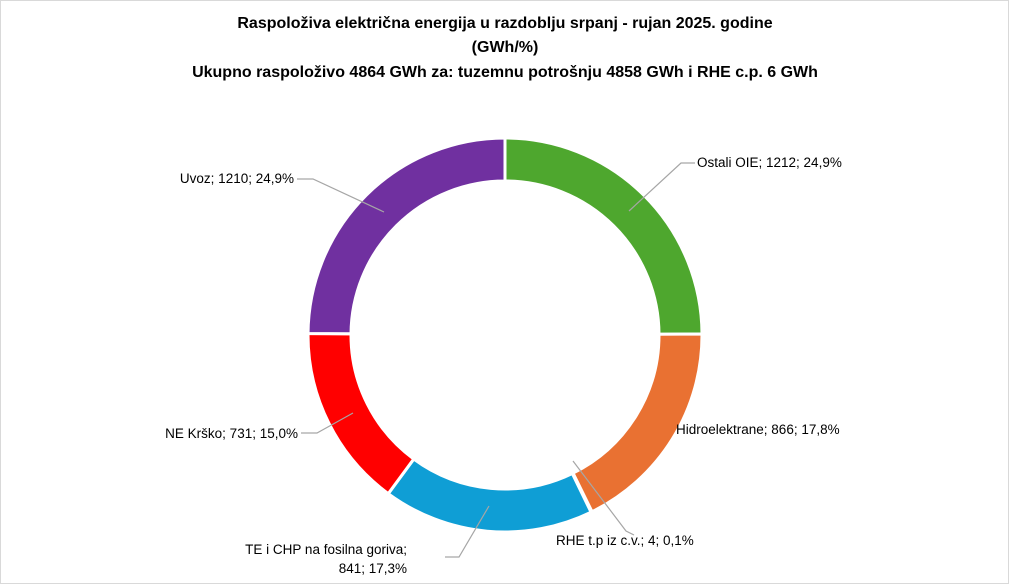  I want to click on slice-ostali-oie, so click(603, 236).